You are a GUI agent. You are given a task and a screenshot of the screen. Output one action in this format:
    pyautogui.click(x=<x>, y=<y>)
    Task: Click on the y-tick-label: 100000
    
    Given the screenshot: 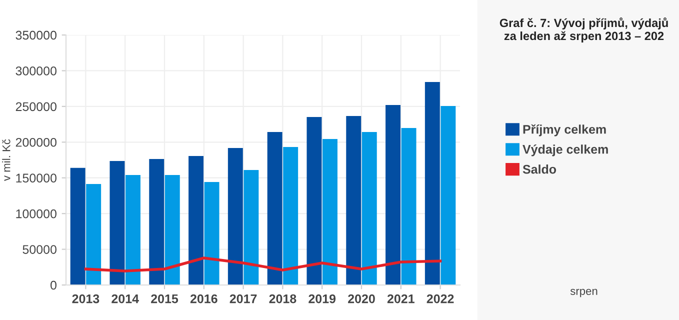 What is the action you would take?
    pyautogui.click(x=36, y=213)
    